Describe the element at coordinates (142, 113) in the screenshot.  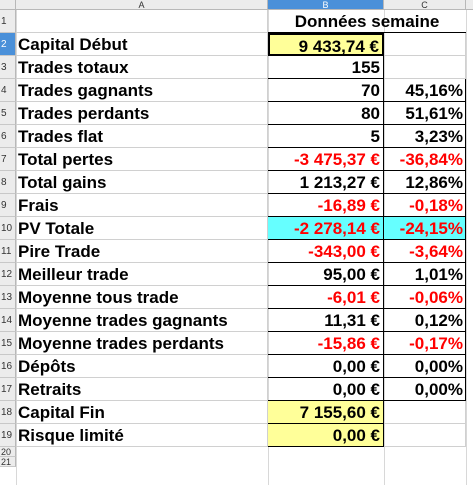
I see `row-label: Trades perdants` at that location.